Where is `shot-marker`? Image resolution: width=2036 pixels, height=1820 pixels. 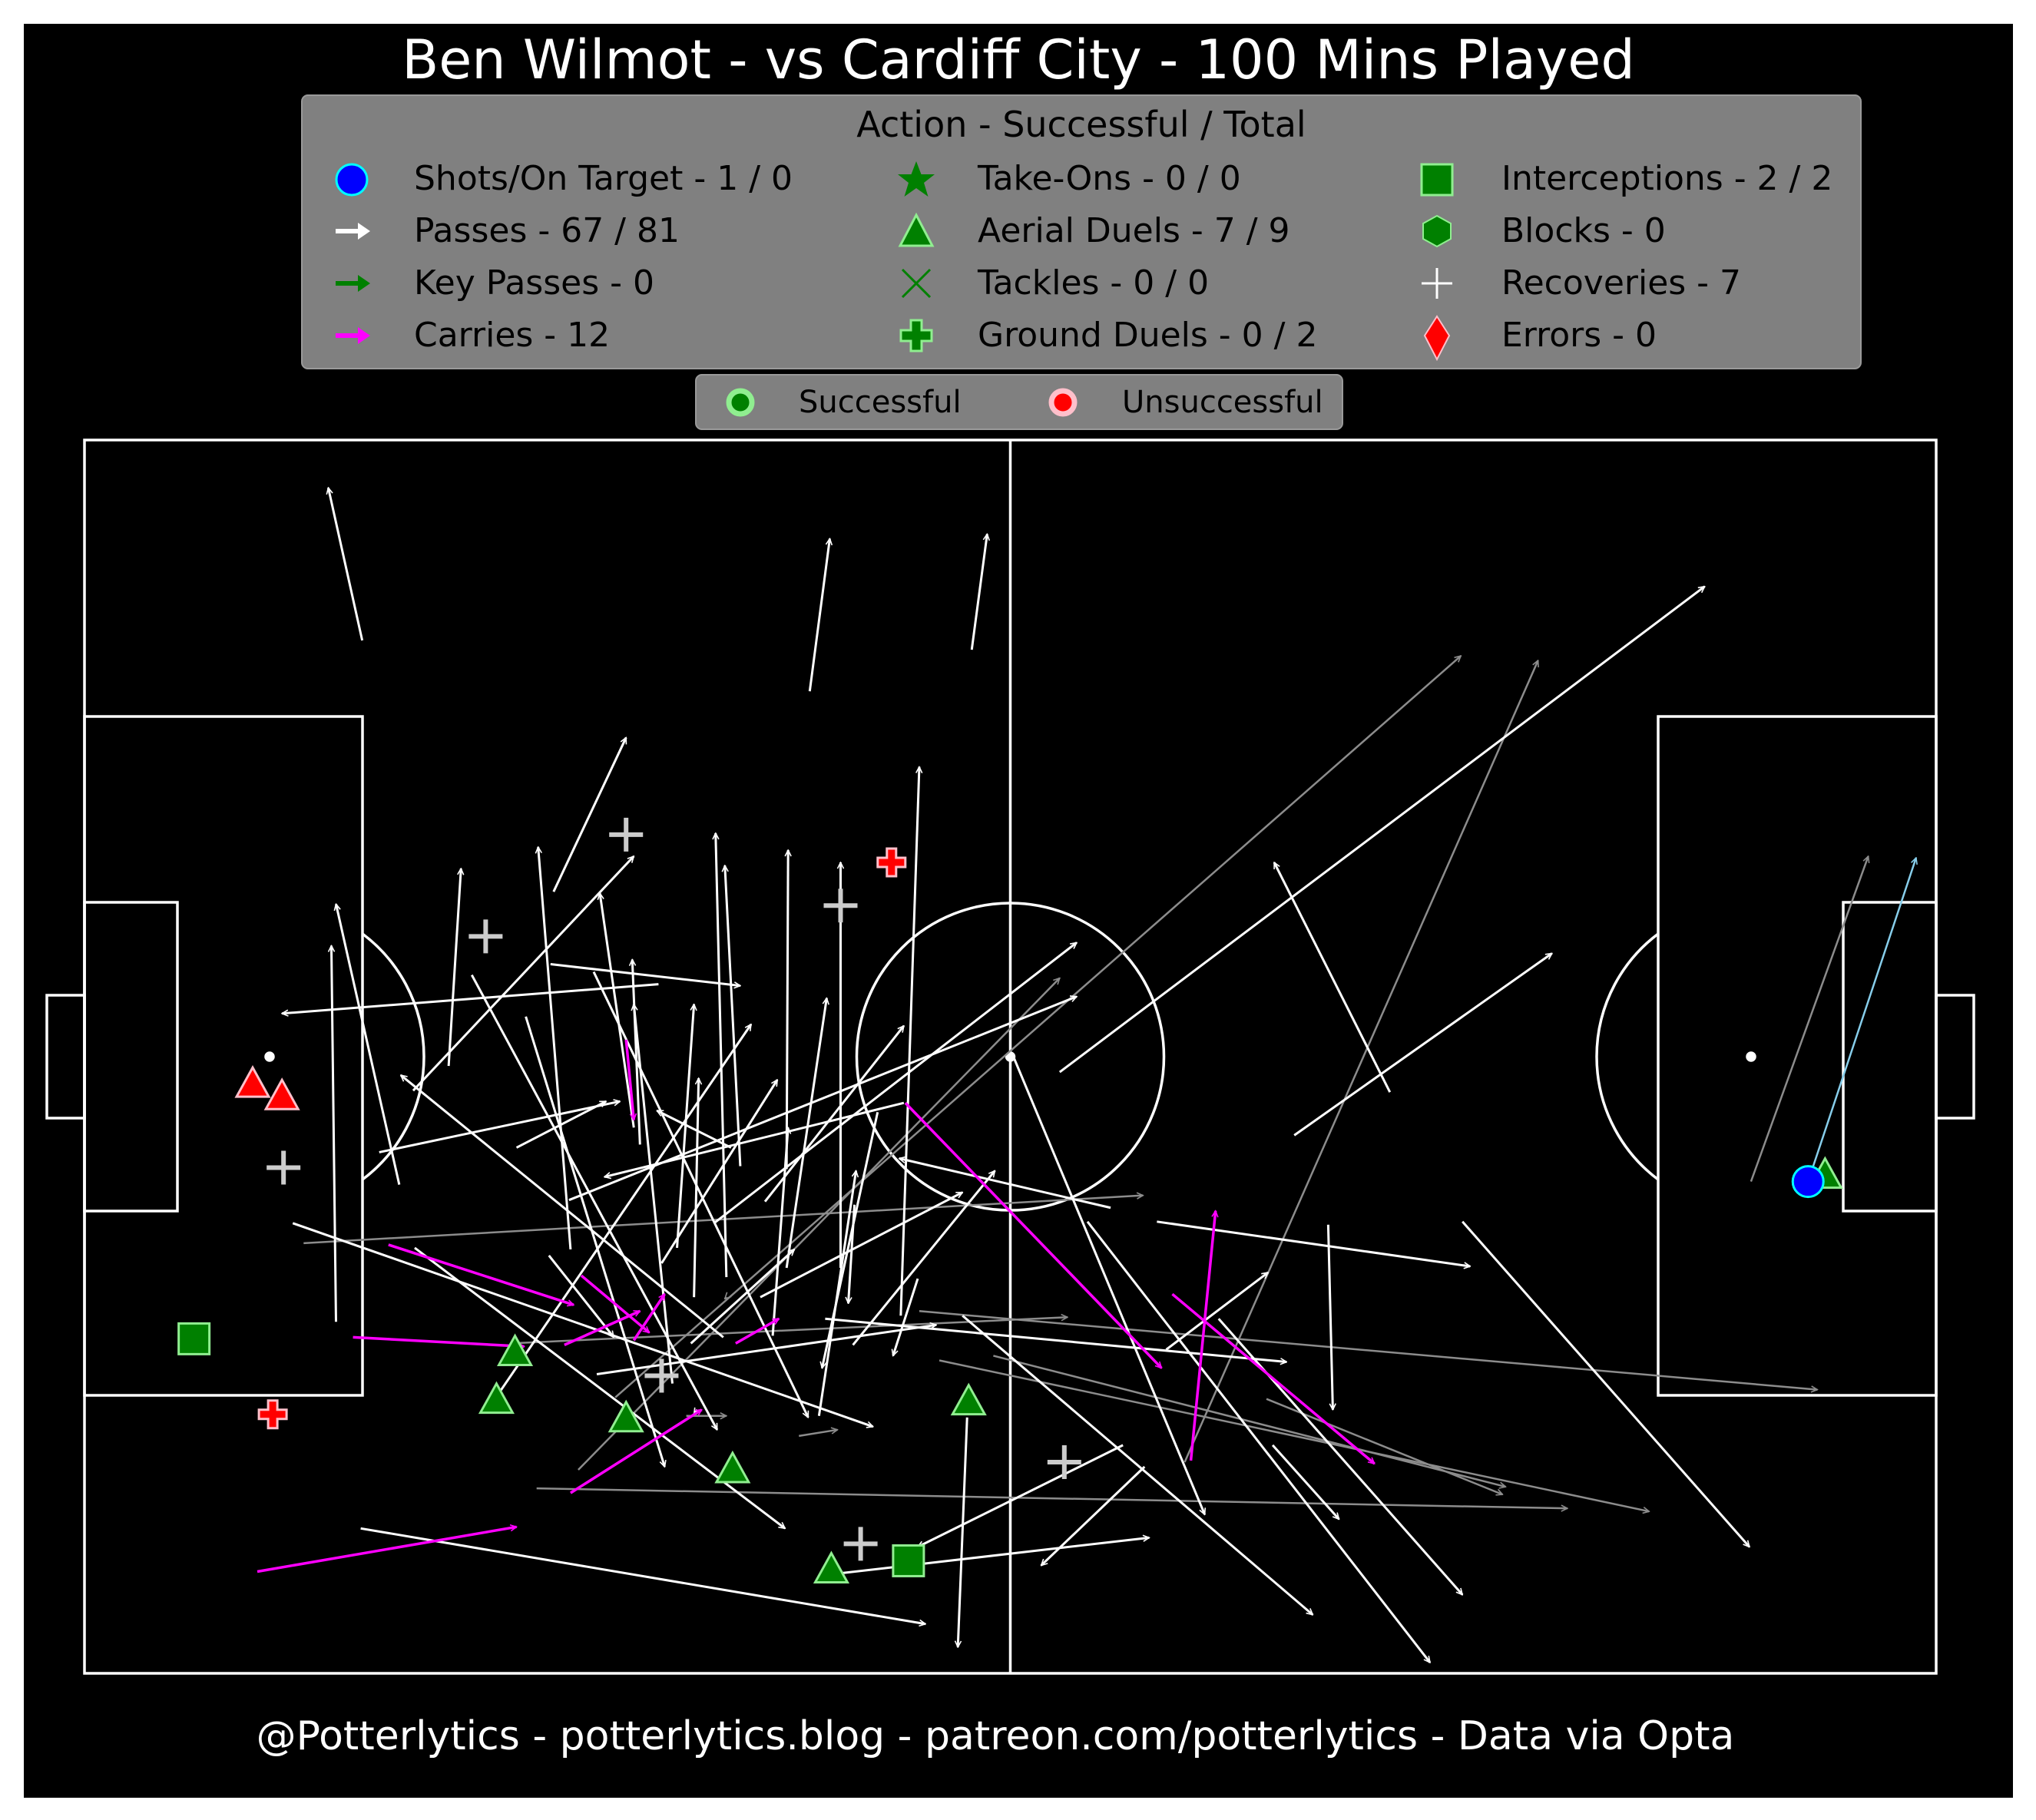 shot-marker is located at coordinates (1808, 1182).